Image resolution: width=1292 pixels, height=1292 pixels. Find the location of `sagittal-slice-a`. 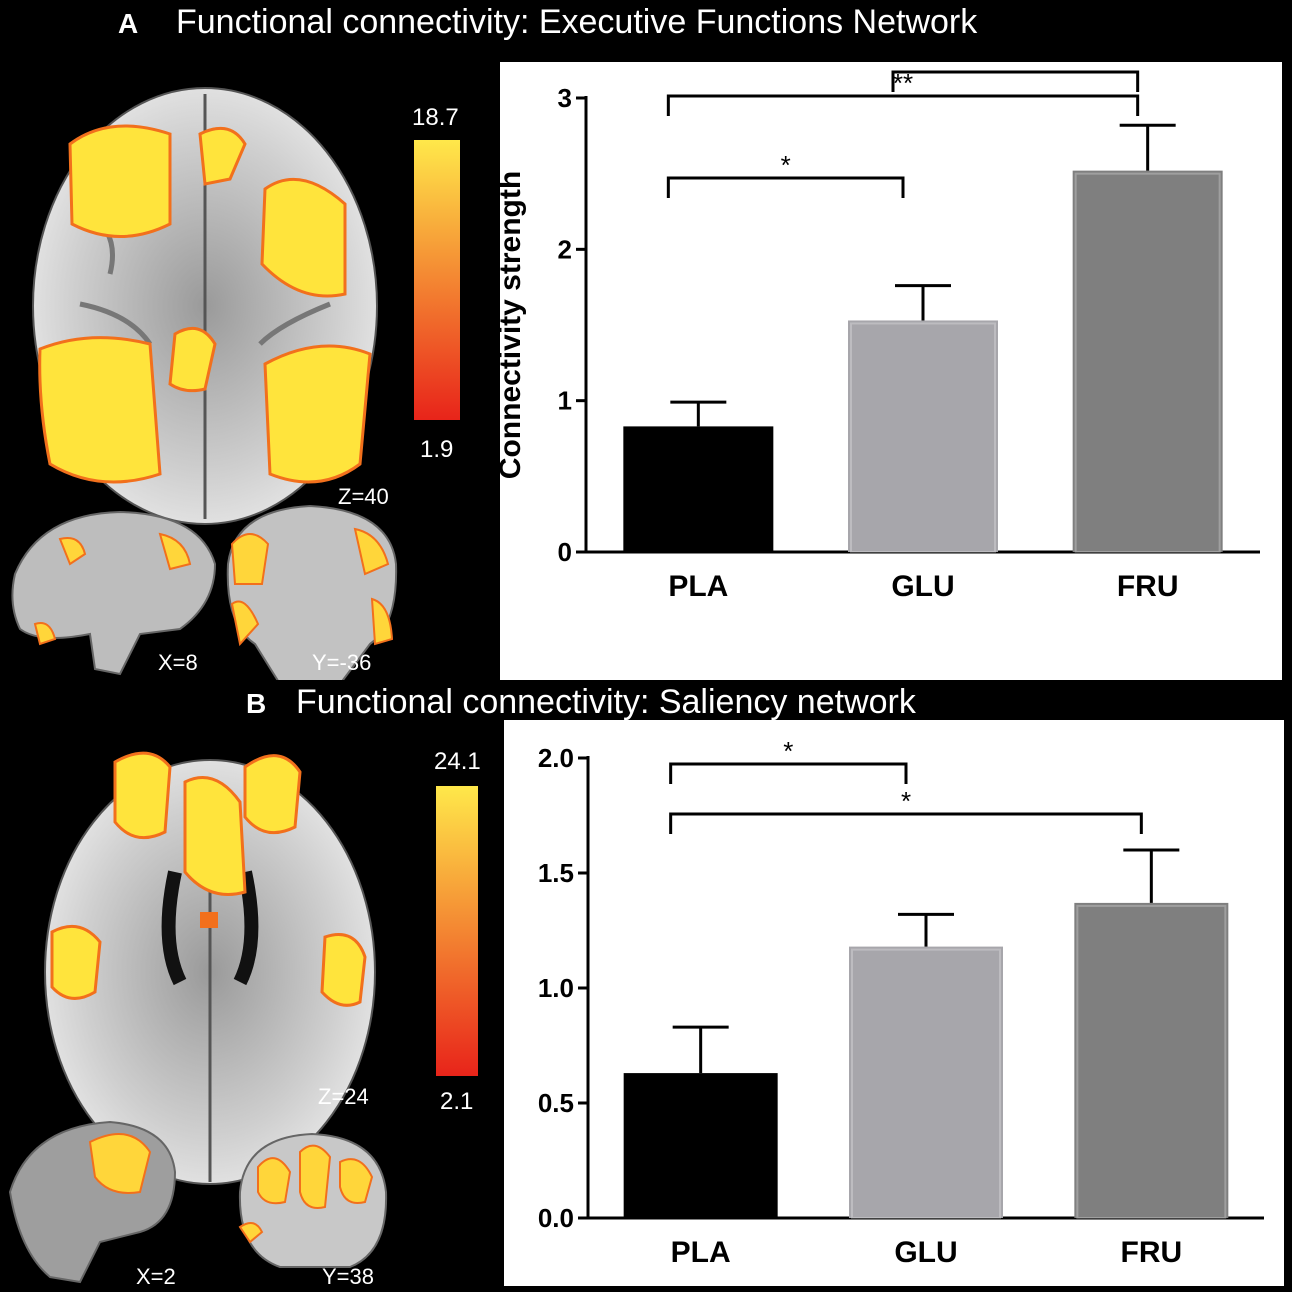

sagittal-slice-a is located at coordinates (114, 593).